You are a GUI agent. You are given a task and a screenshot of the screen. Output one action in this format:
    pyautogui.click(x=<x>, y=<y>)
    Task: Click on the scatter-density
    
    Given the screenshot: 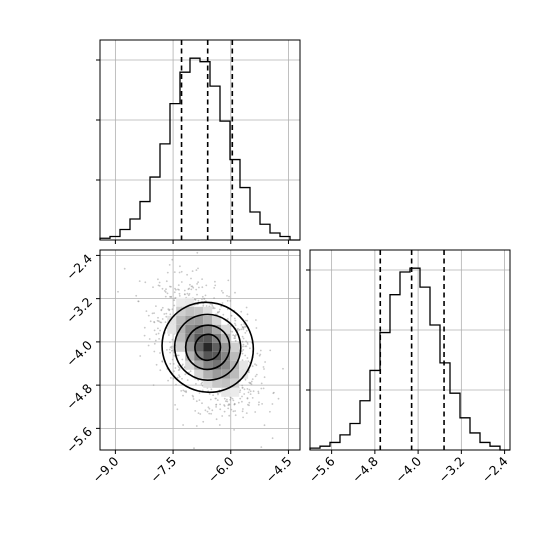 What is the action you would take?
    pyautogui.click(x=208, y=347)
    